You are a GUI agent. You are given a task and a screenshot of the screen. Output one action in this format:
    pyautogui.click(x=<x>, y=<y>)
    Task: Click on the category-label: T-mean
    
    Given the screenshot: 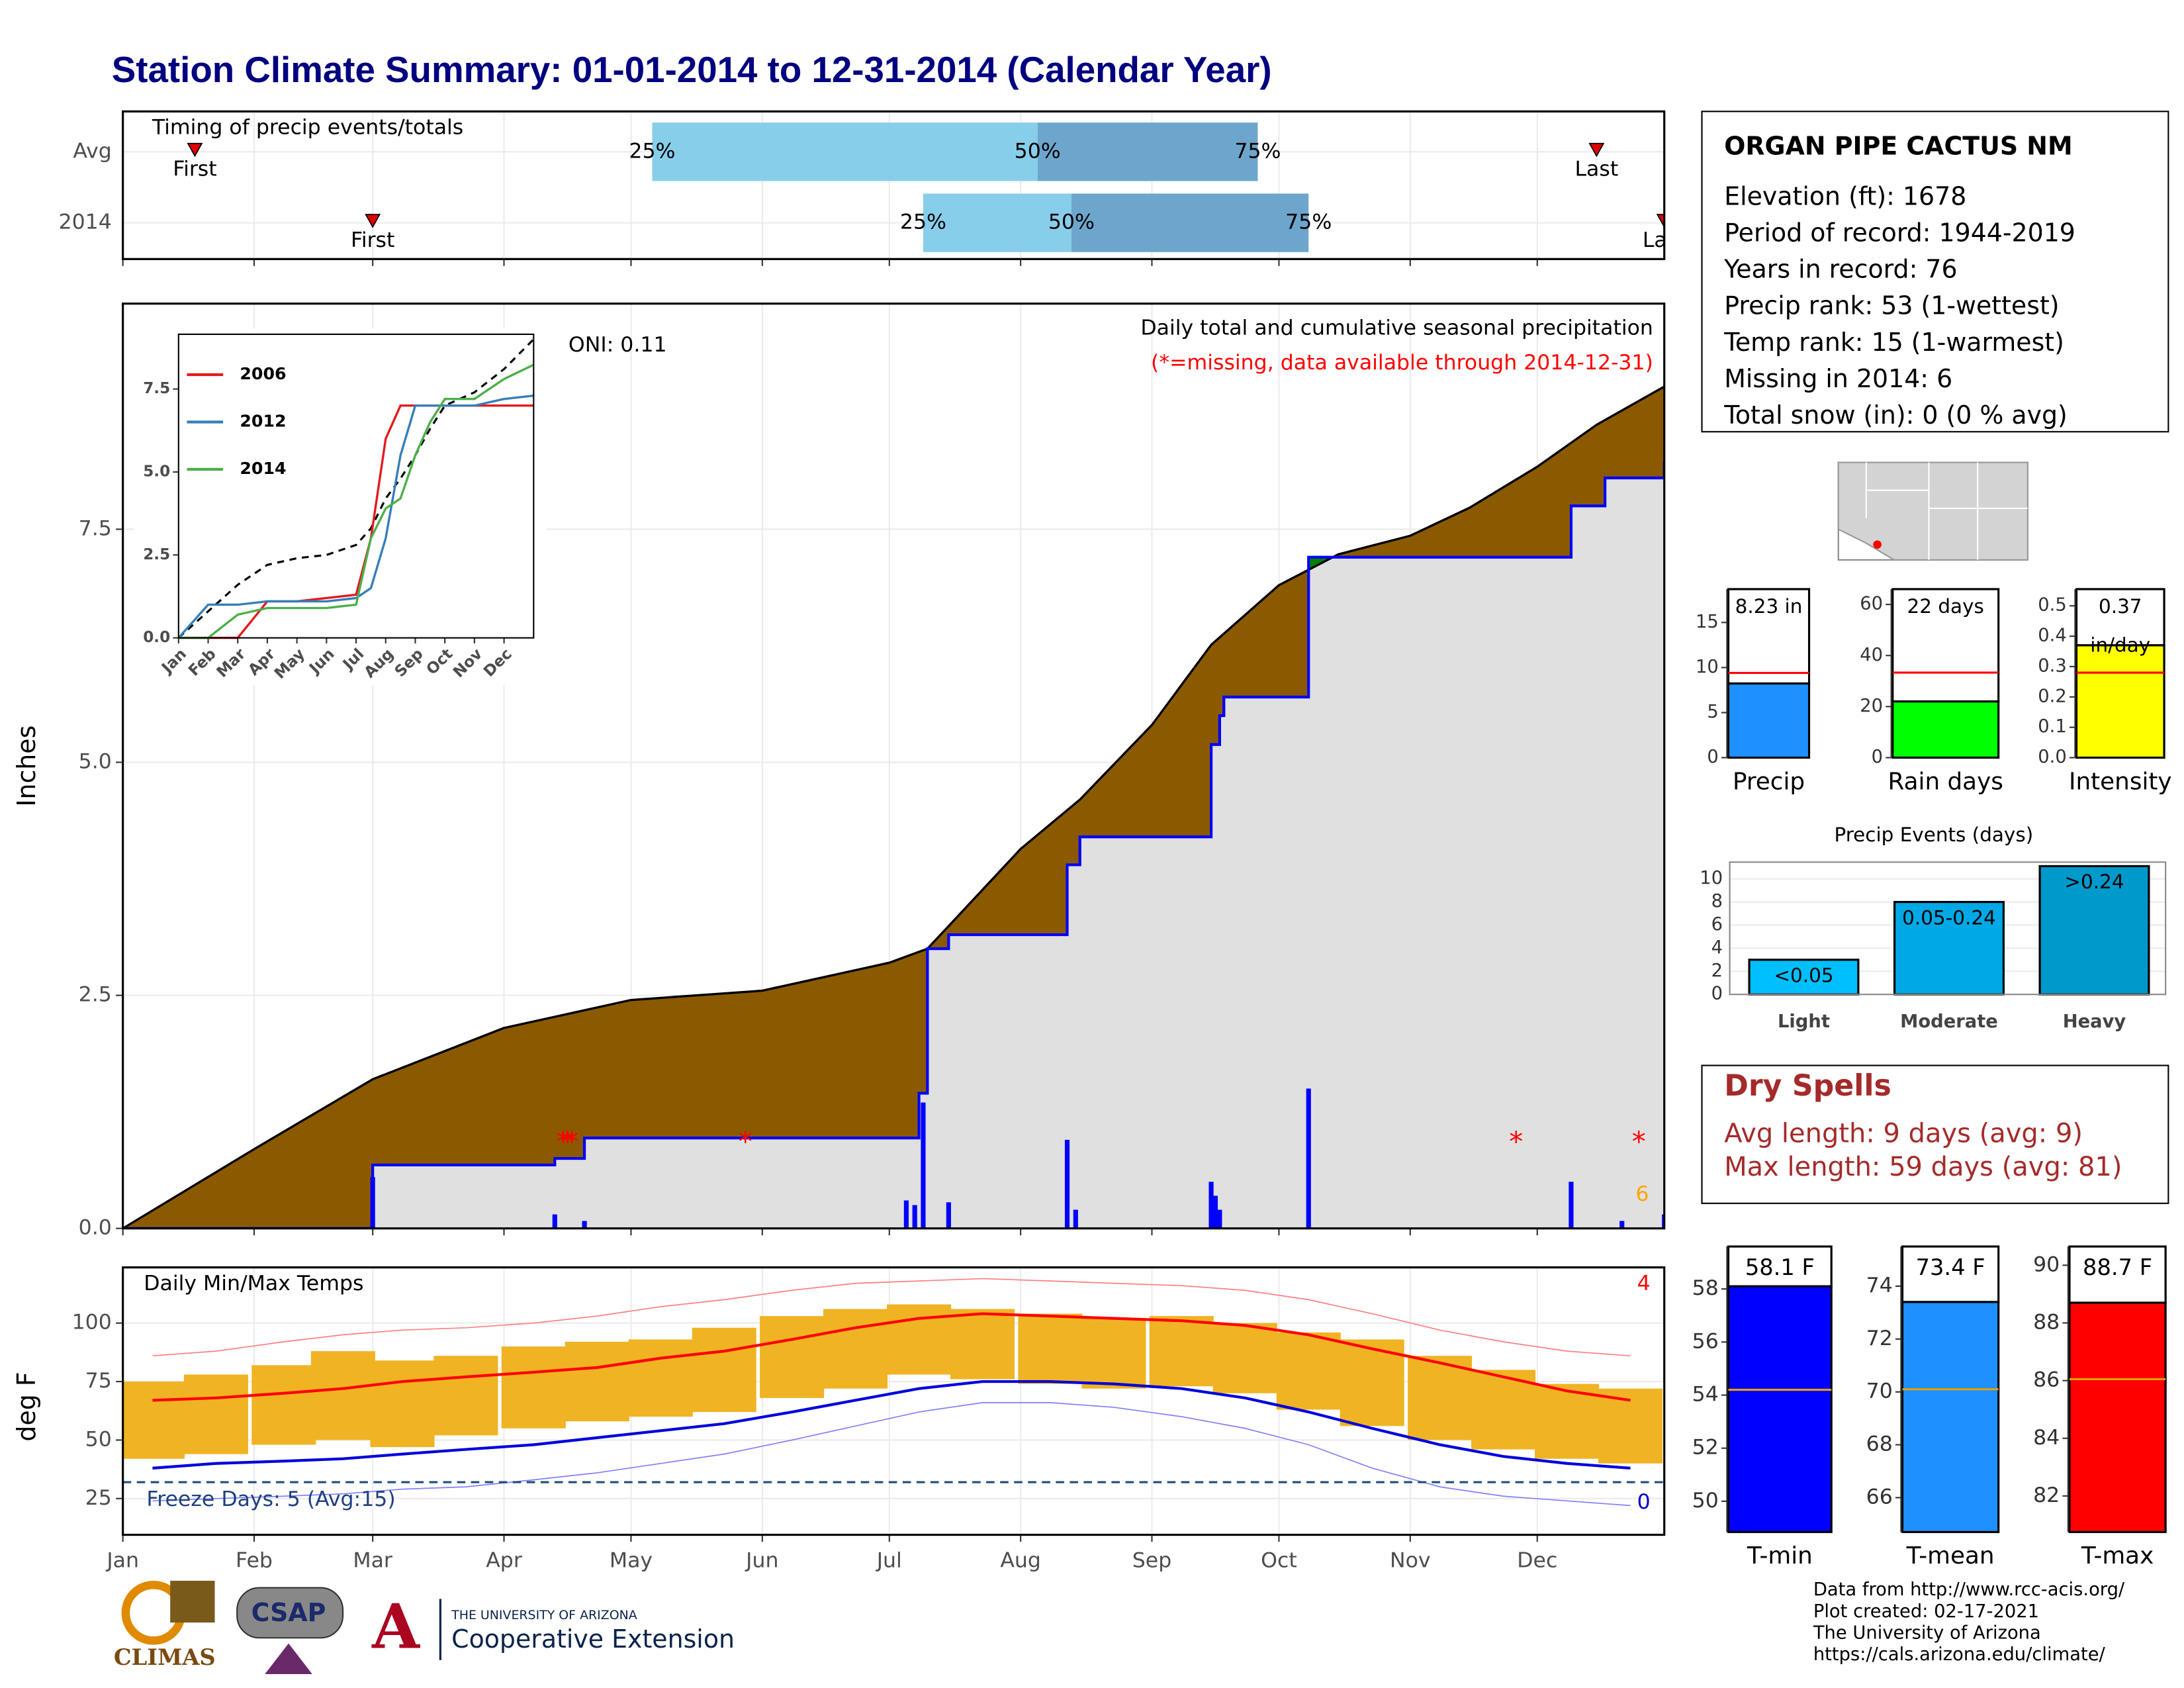 What is the action you would take?
    pyautogui.click(x=1951, y=1556)
    